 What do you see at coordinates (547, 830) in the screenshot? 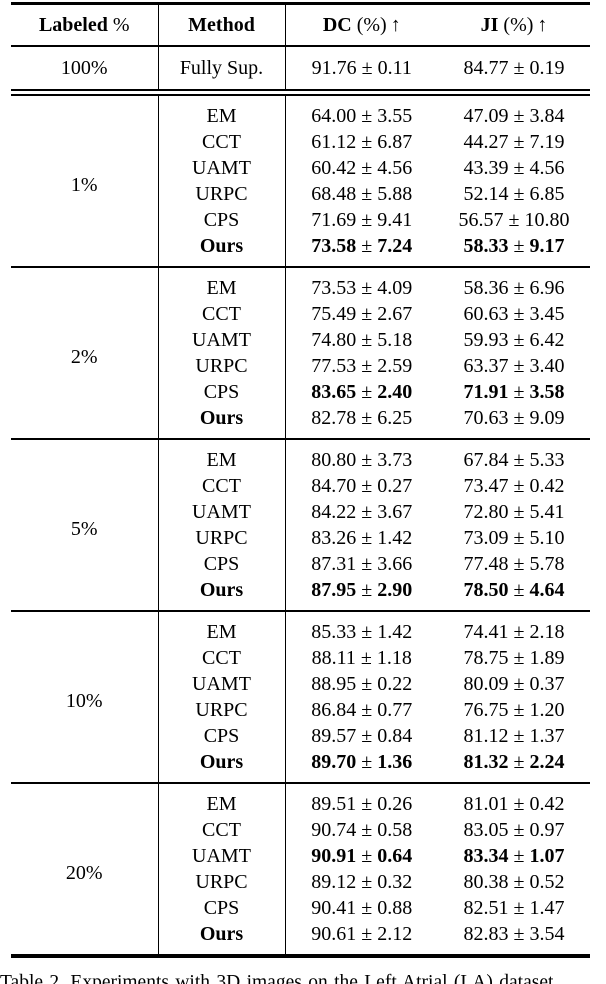
I see `ji-std: 0.97` at bounding box center [547, 830].